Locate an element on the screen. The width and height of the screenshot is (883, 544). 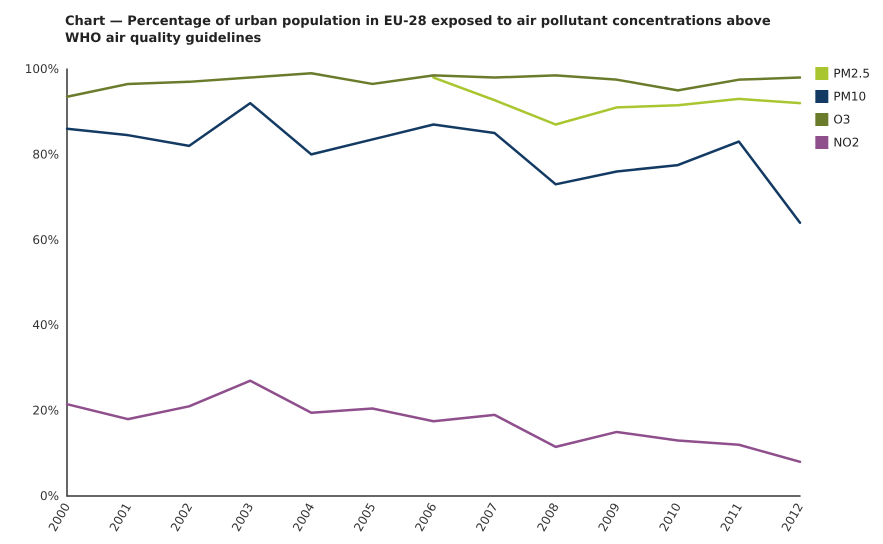
chart-title: Chart — Percentage of urban population in EU-28 exposed to air pollutant concentrations above WHO air quality guidelines is located at coordinates (420, 30).